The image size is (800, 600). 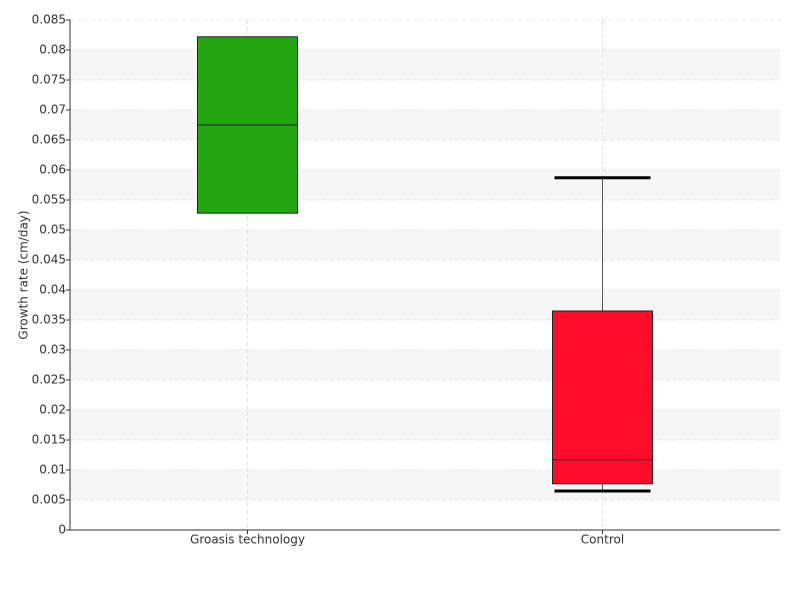 I want to click on y-tick-label: 0.02, so click(x=52, y=410).